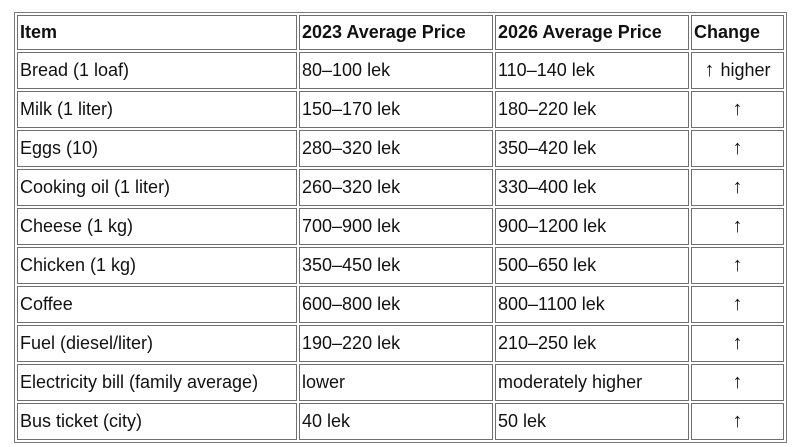 This screenshot has height=447, width=800. I want to click on cell-item: Chicken (1 kg), so click(157, 265).